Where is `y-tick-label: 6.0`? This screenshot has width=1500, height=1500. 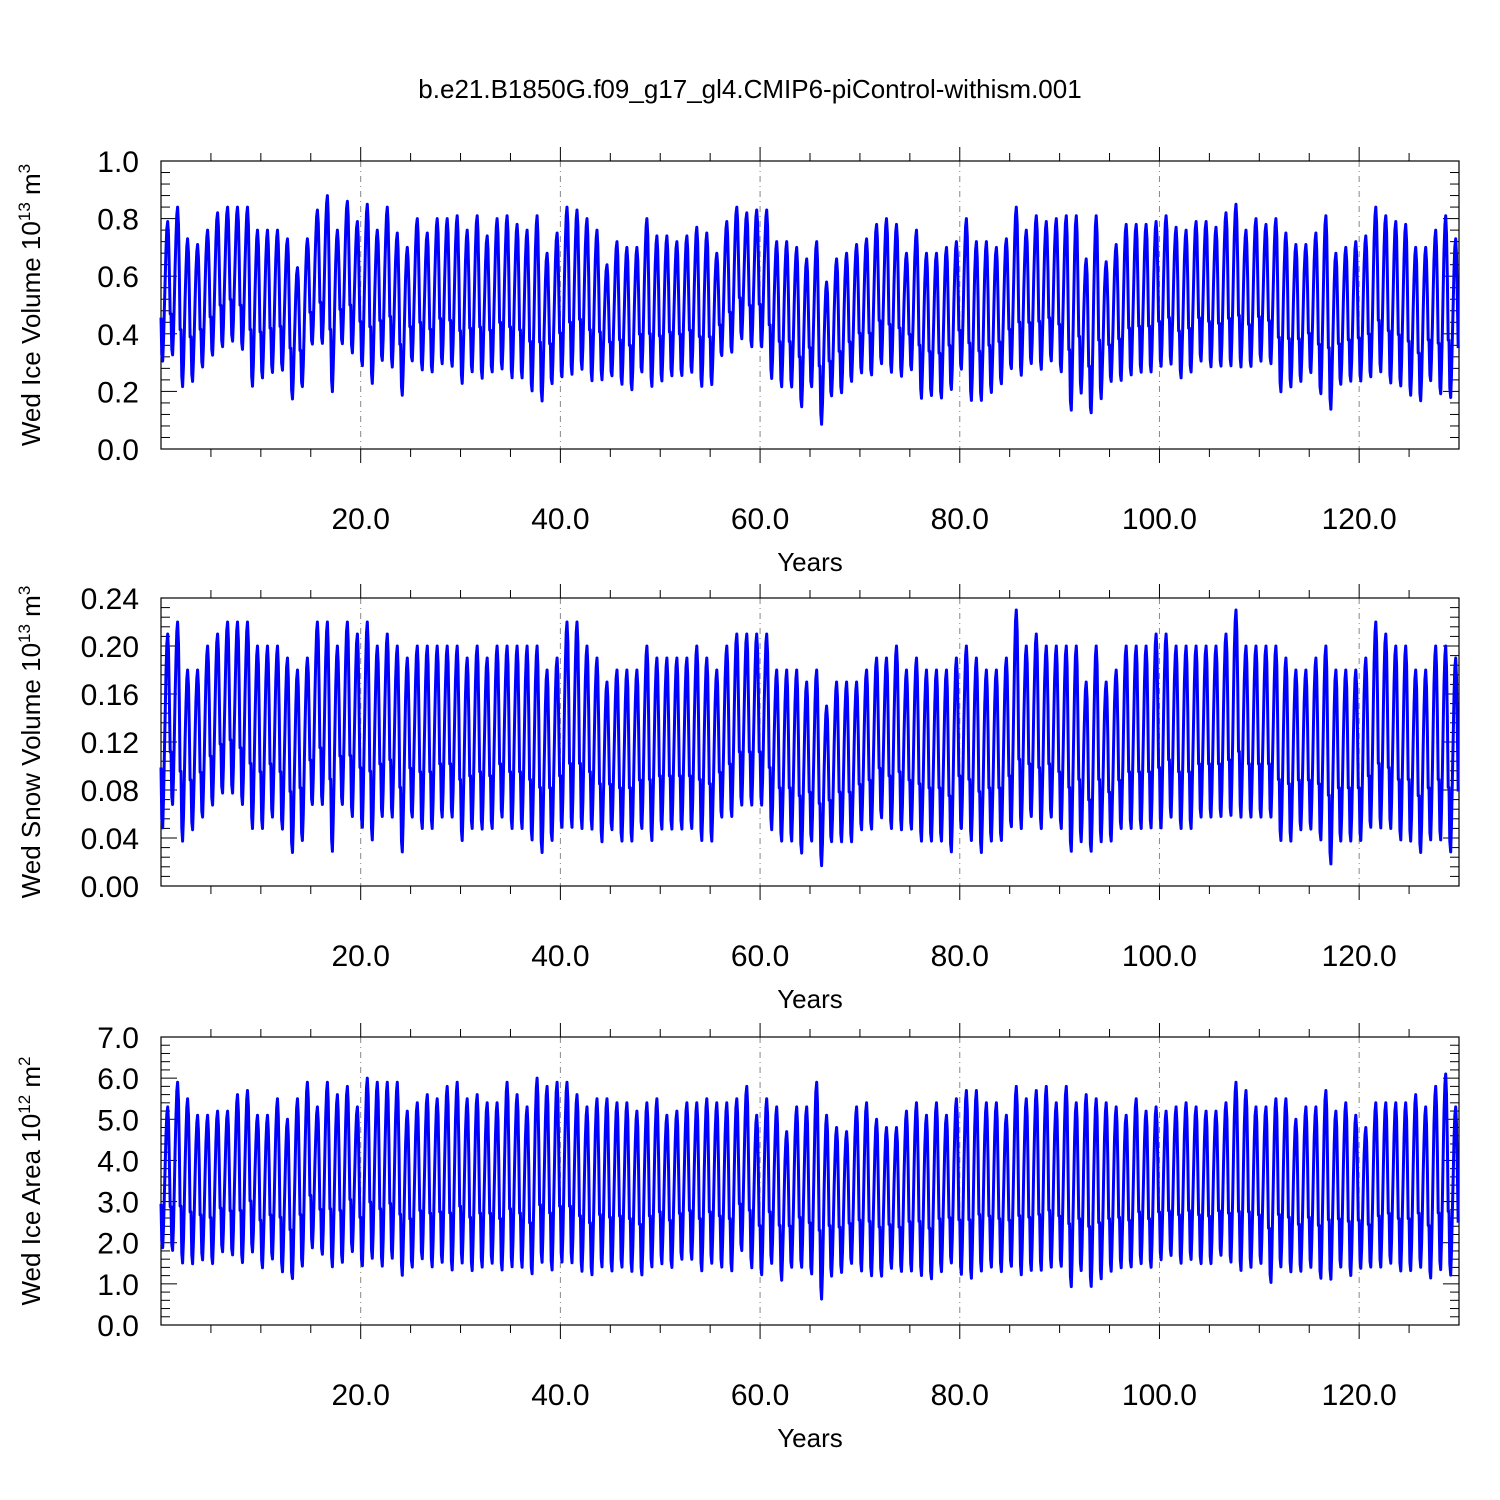 y-tick-label: 6.0 is located at coordinates (118, 1079).